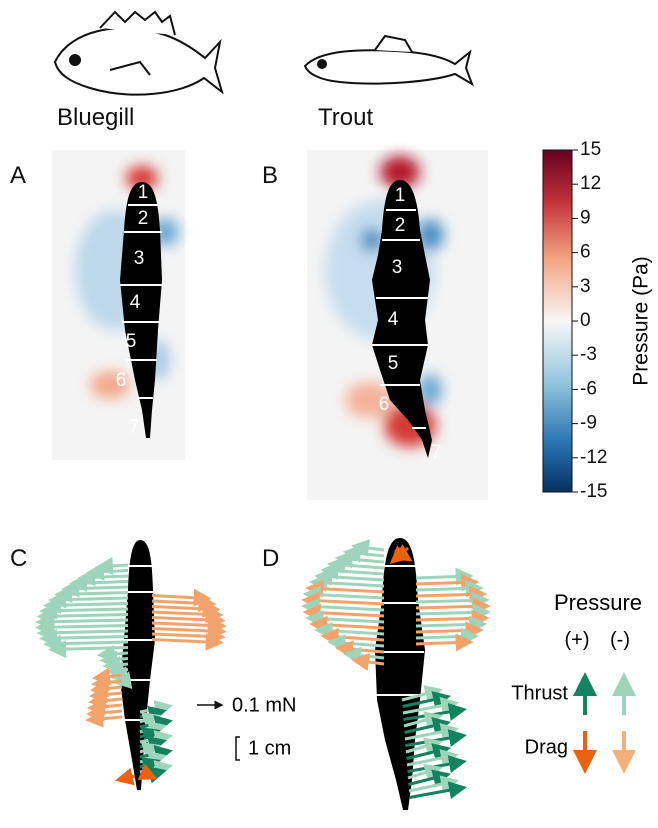 The image size is (658, 828). I want to click on legend-arrows, so click(604, 723).